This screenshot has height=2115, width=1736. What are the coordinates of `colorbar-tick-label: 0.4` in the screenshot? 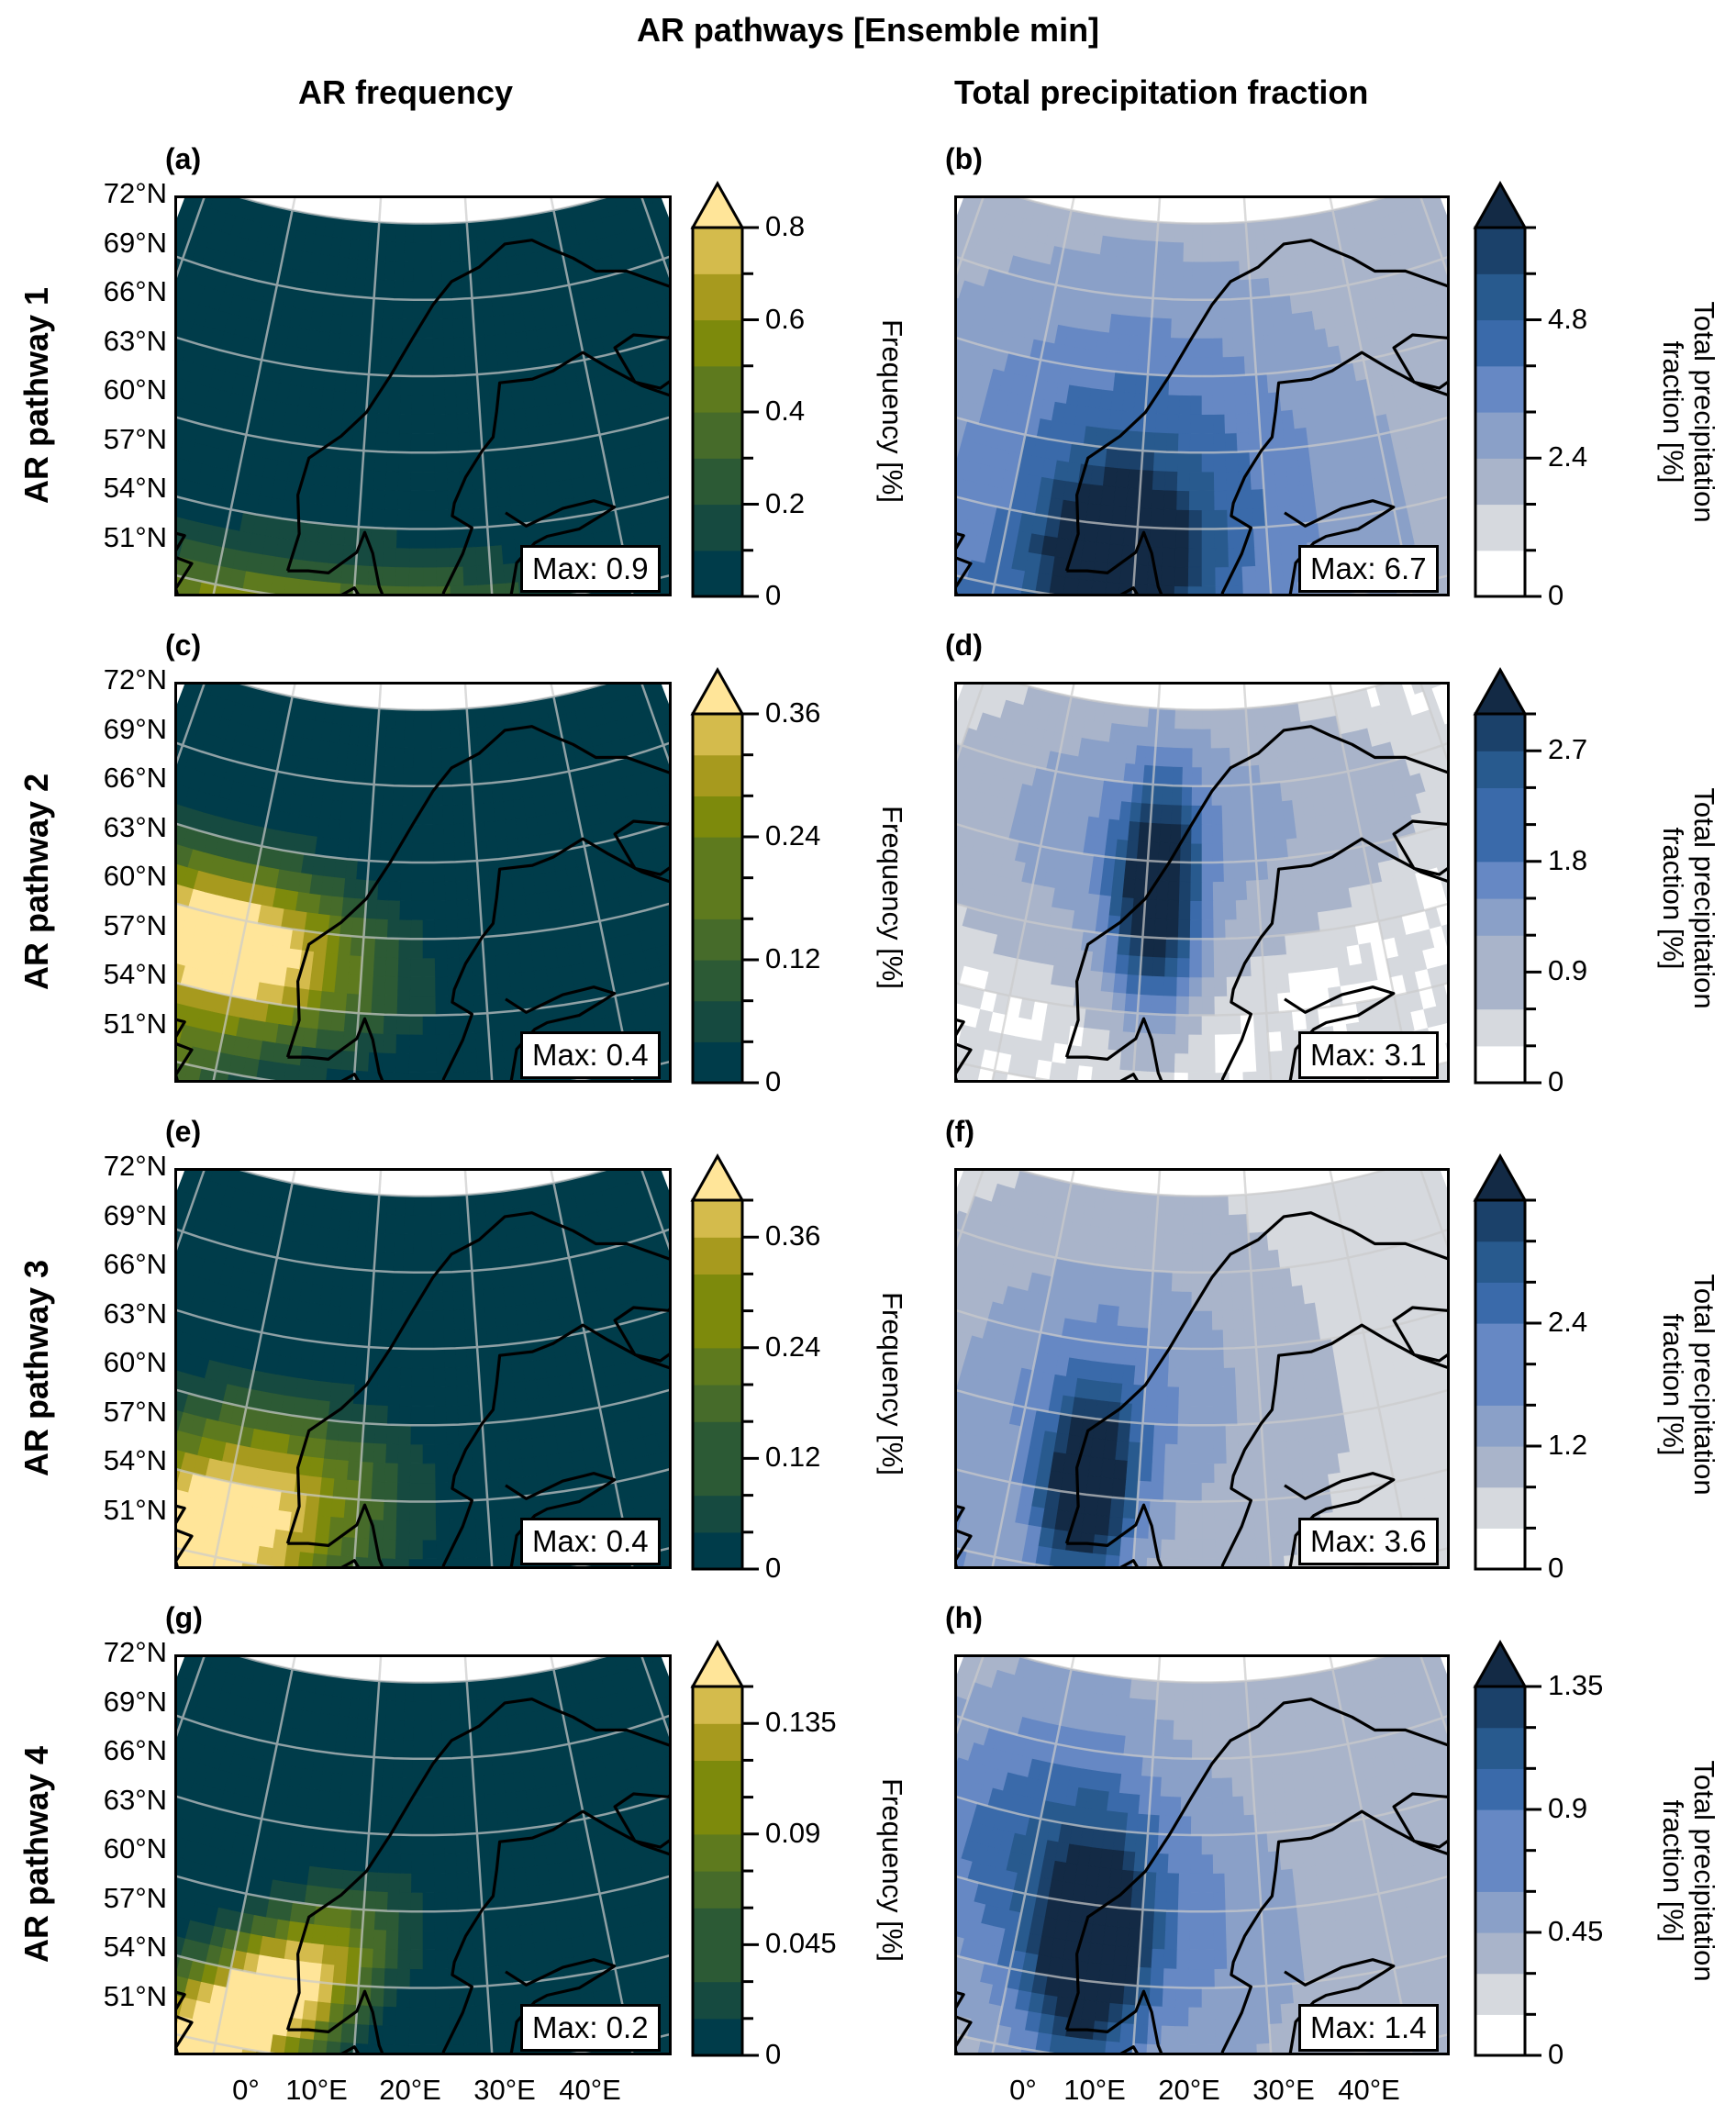 It's located at (786, 411).